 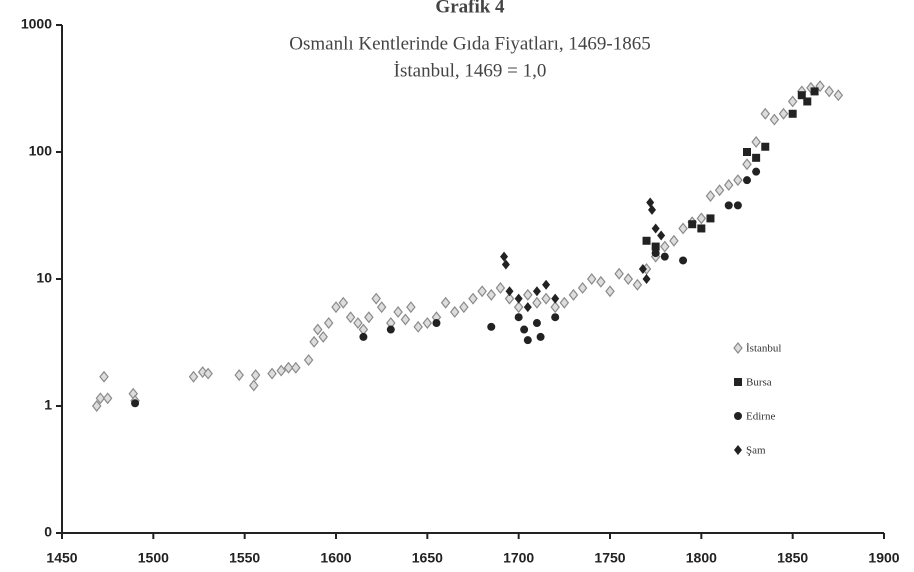 I want to click on y-tick-label: 1, so click(x=48, y=405).